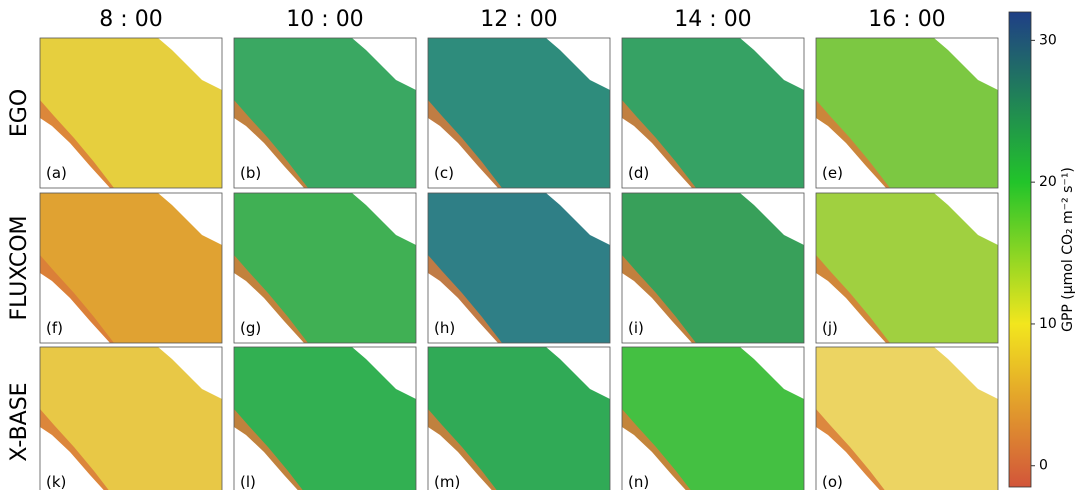 The height and width of the screenshot is (490, 1084). Describe the element at coordinates (130, 19) in the screenshot. I see `column-title: 8 : 00` at that location.